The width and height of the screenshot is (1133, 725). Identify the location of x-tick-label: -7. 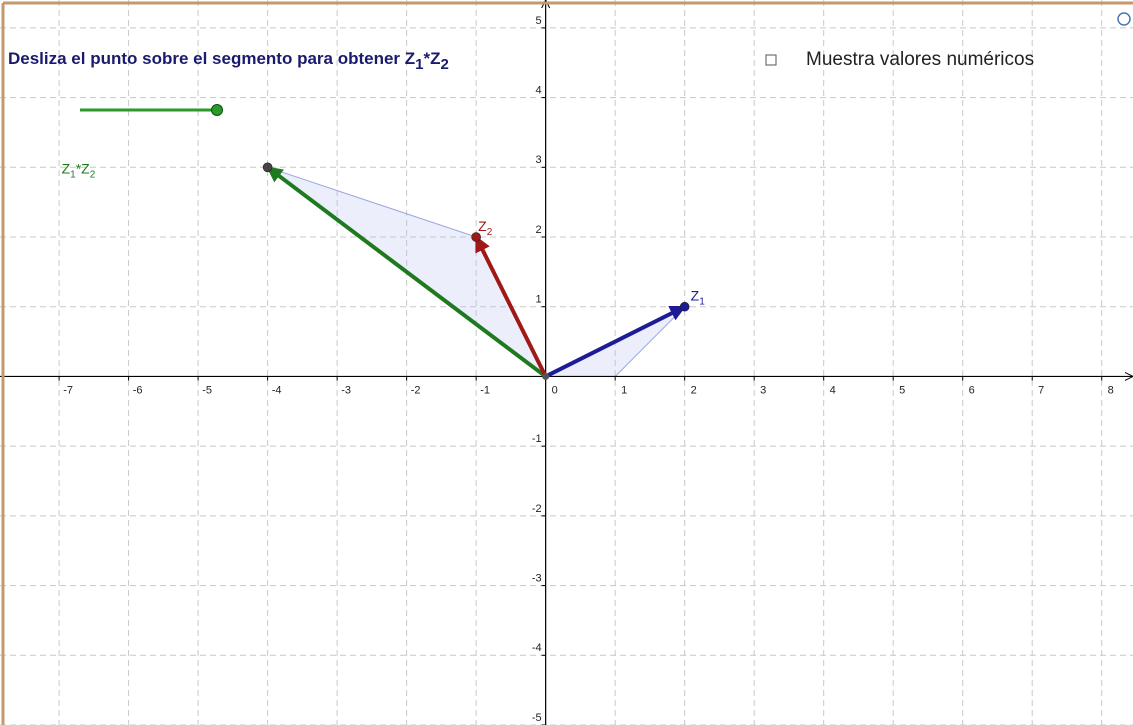
(68, 390).